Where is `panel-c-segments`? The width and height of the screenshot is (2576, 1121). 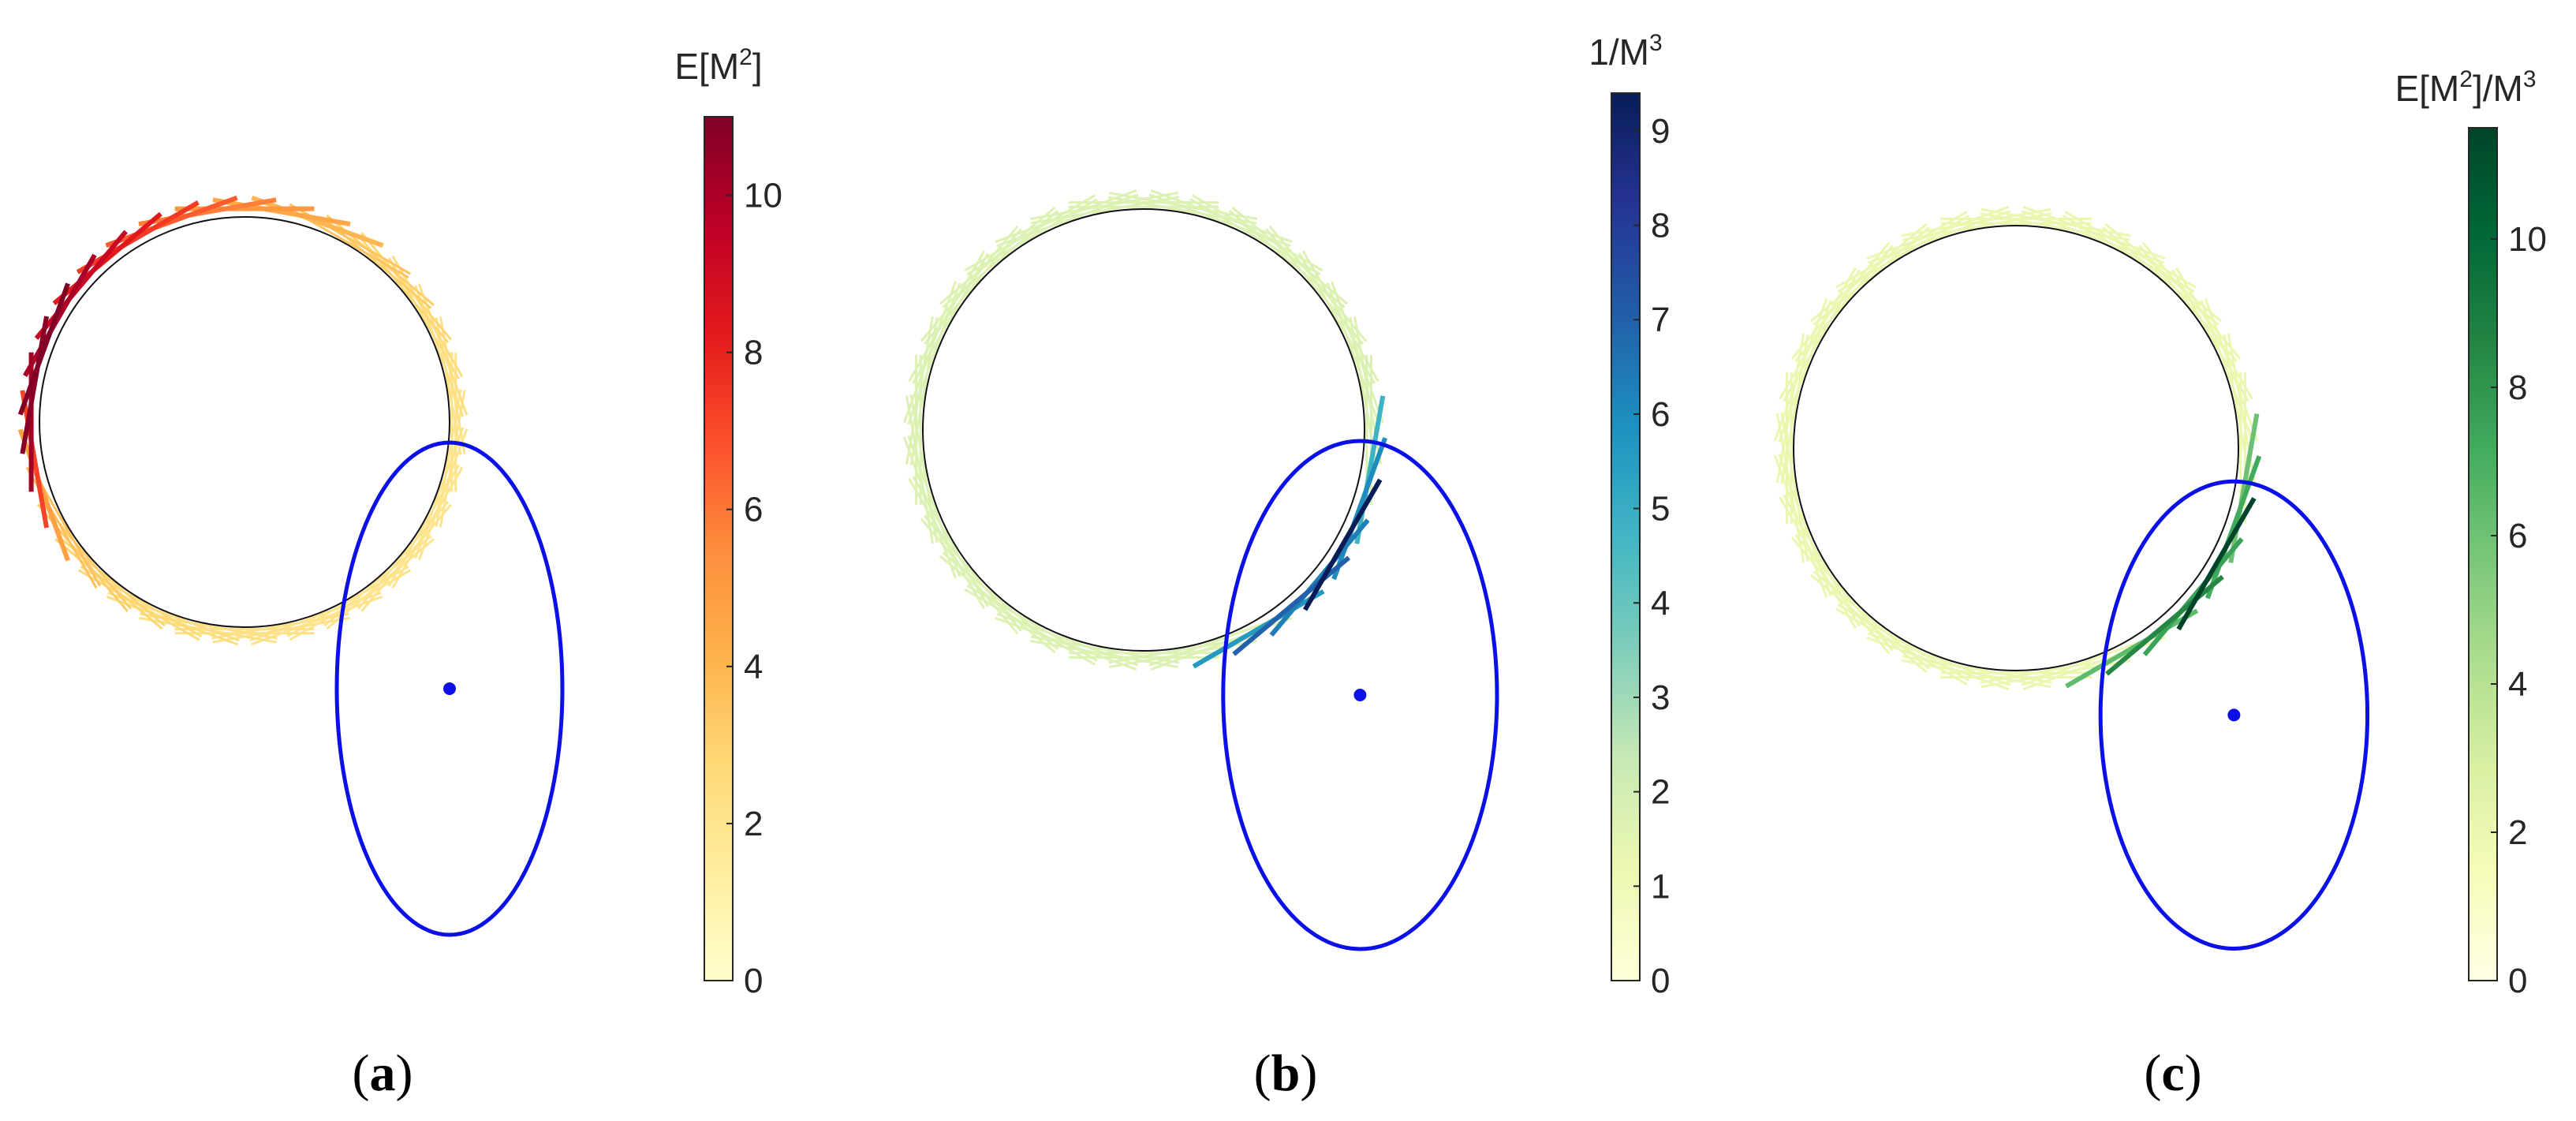 panel-c-segments is located at coordinates (2017, 448).